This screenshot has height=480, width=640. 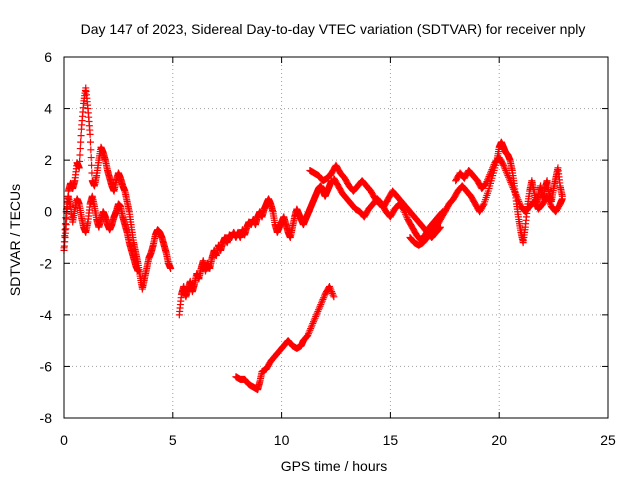 What do you see at coordinates (15, 240) in the screenshot?
I see `y-axis-label: SDTVAR / TECUs` at bounding box center [15, 240].